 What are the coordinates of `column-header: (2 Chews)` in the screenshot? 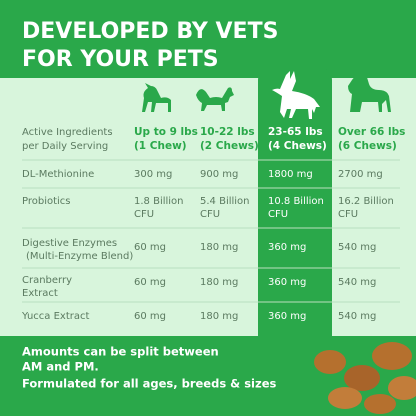 It's located at (229, 146).